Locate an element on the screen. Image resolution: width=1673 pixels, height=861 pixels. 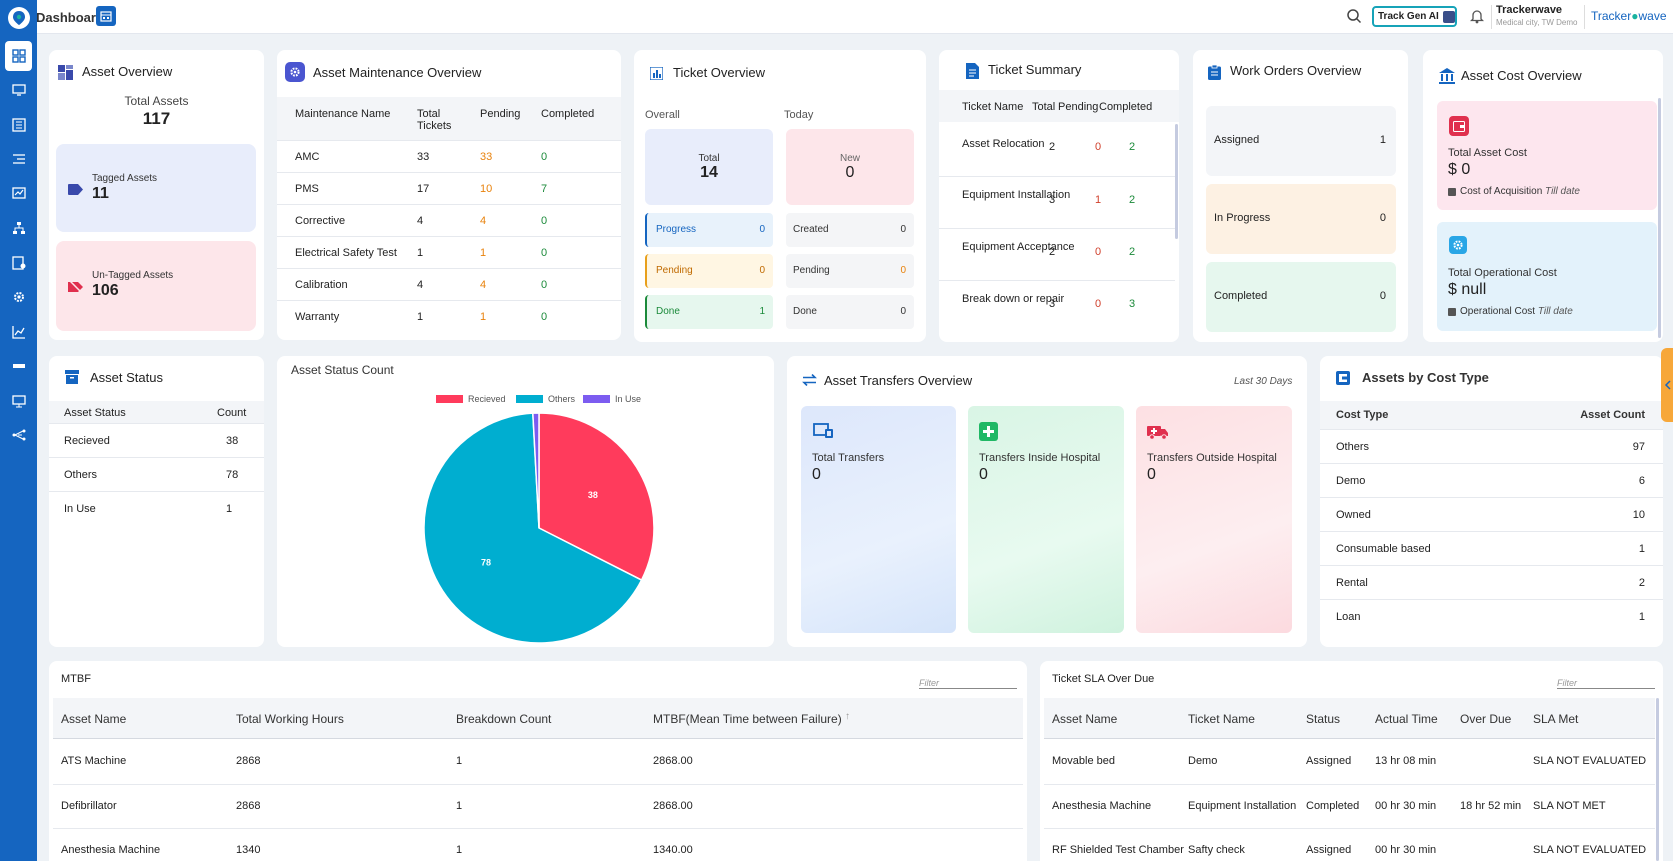
table-row: Calibration 4 4 0 is located at coordinates (449, 284).